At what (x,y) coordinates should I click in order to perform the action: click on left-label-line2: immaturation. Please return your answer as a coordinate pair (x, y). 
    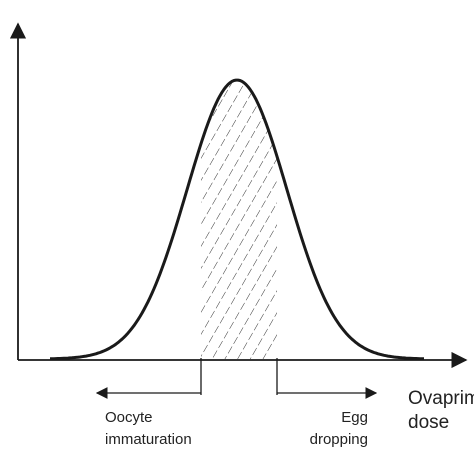
    Looking at the image, I should click on (148, 439).